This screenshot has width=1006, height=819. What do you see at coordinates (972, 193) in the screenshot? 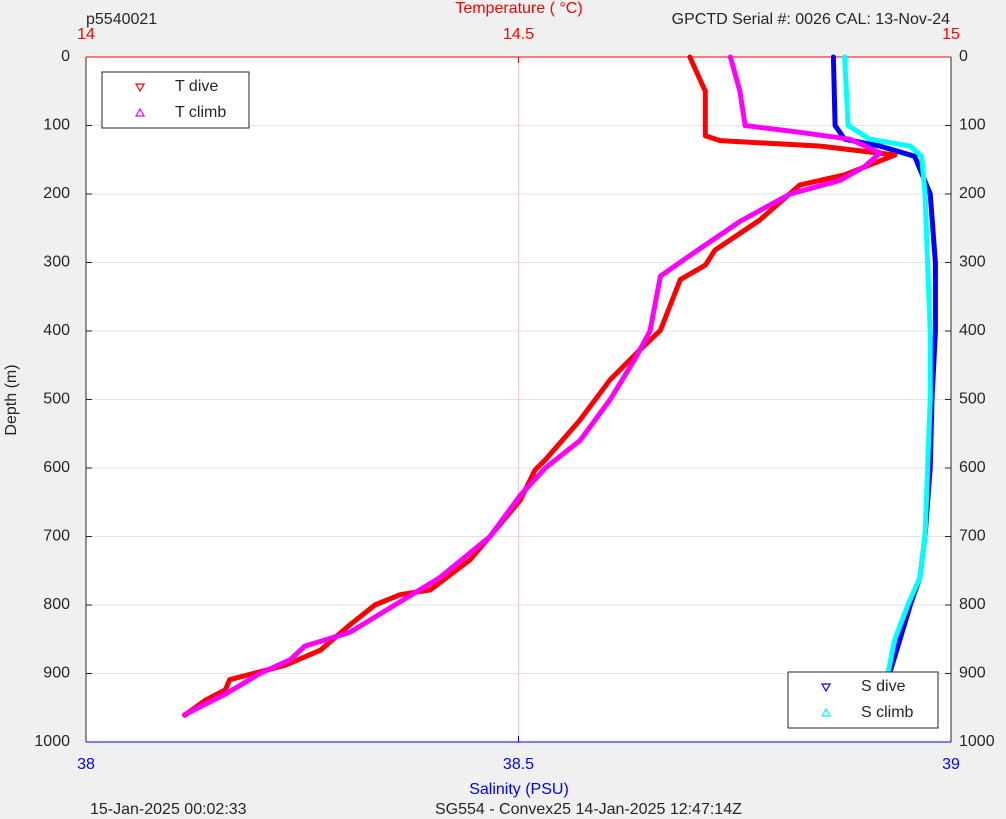
I see `y2-tick-label: 200` at bounding box center [972, 193].